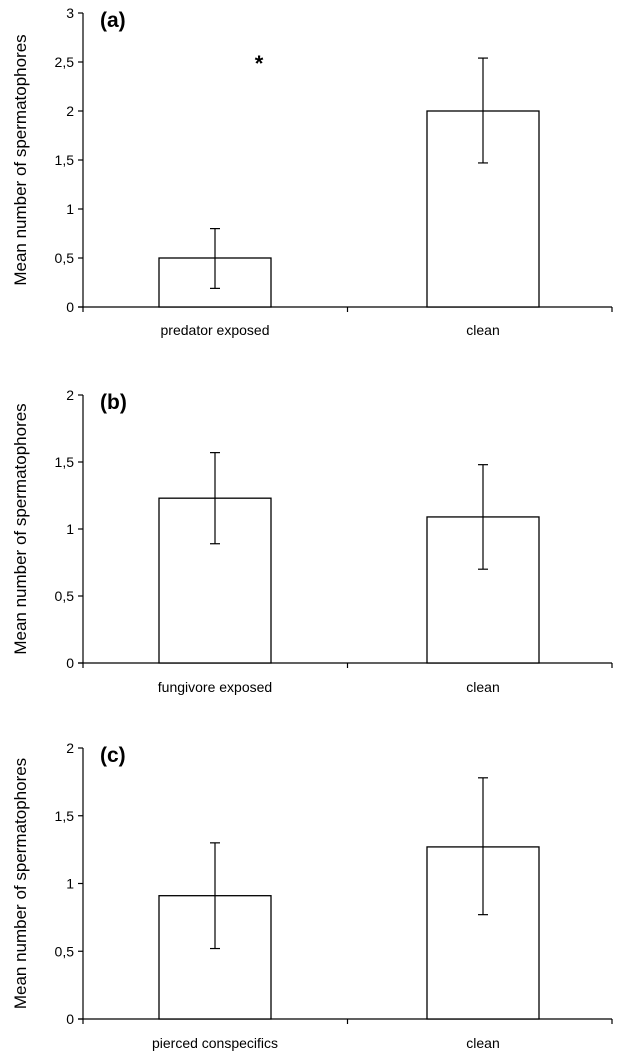  Describe the element at coordinates (215, 687) in the screenshot. I see `category-label: fungivore exposed` at that location.